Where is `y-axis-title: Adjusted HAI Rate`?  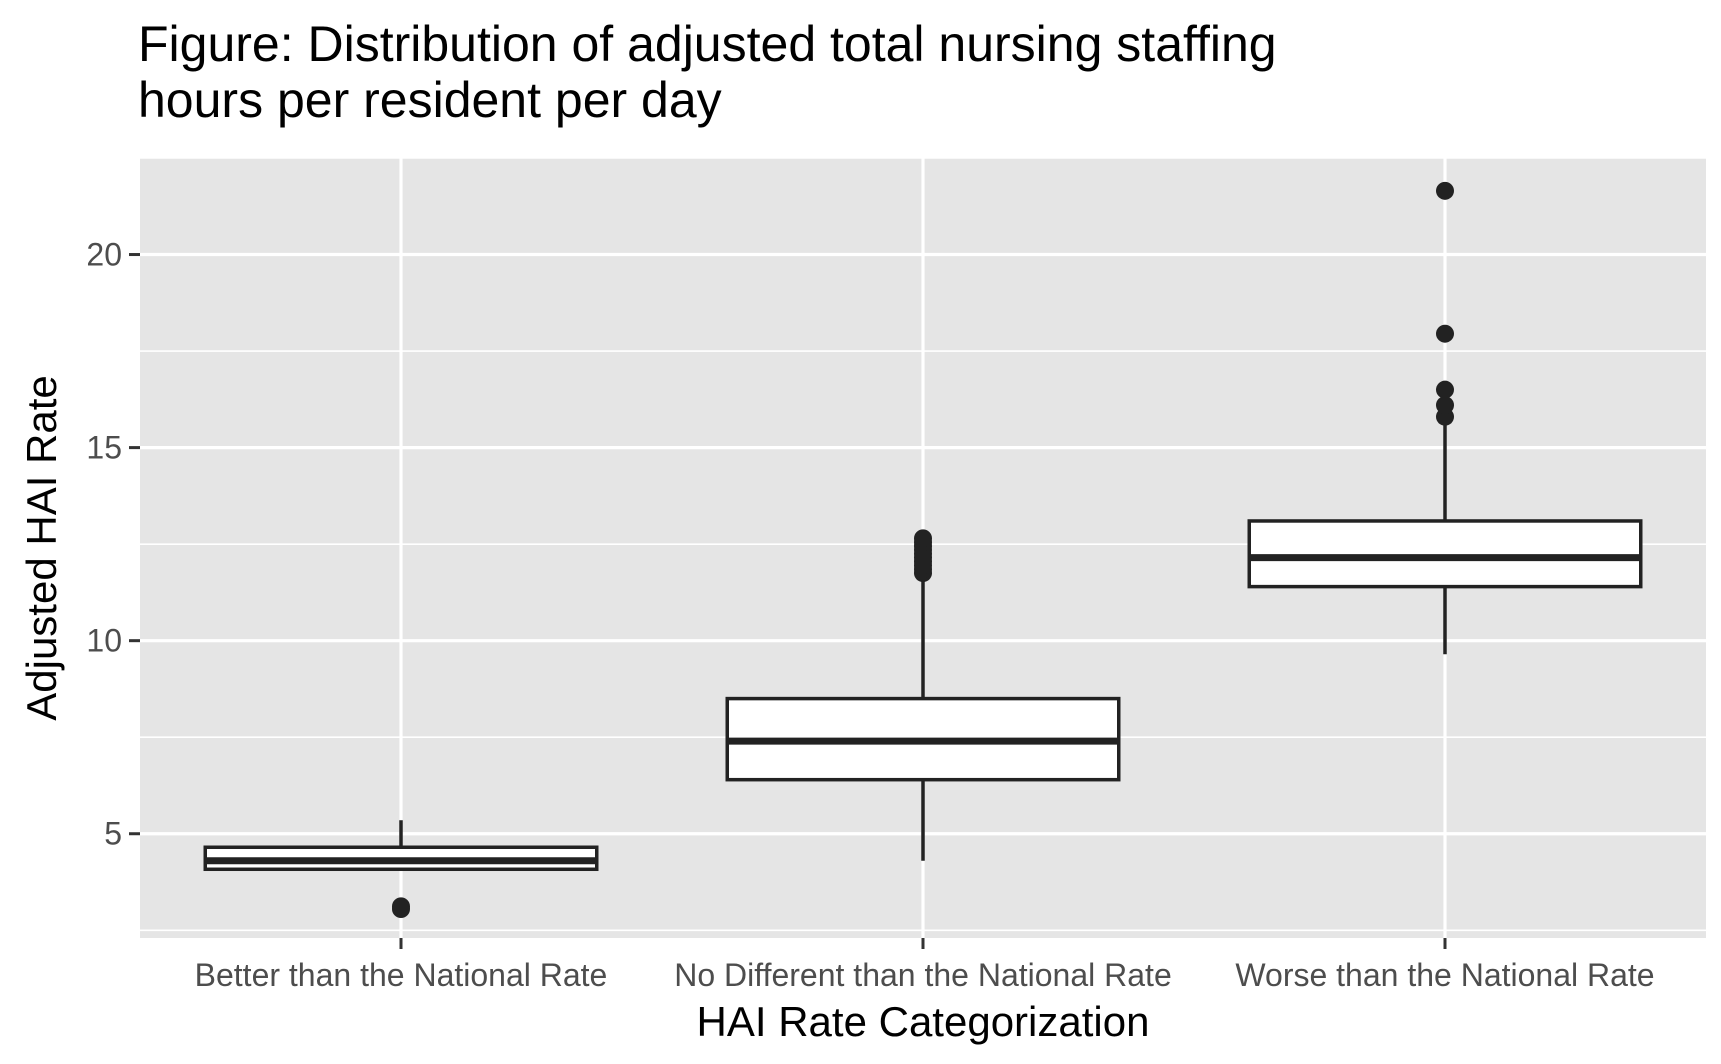 y-axis-title: Adjusted HAI Rate is located at coordinates (41, 548).